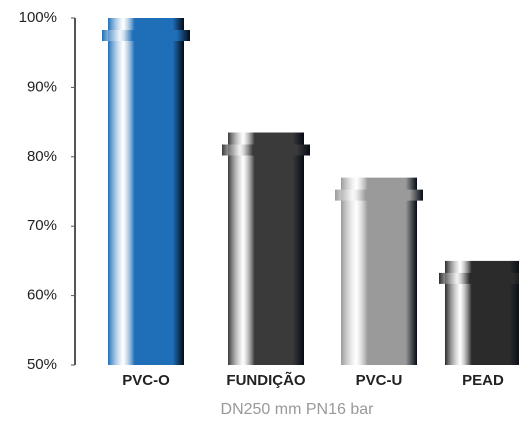 The width and height of the screenshot is (519, 432). What do you see at coordinates (42, 225) in the screenshot?
I see `y-tick-label: 70%` at bounding box center [42, 225].